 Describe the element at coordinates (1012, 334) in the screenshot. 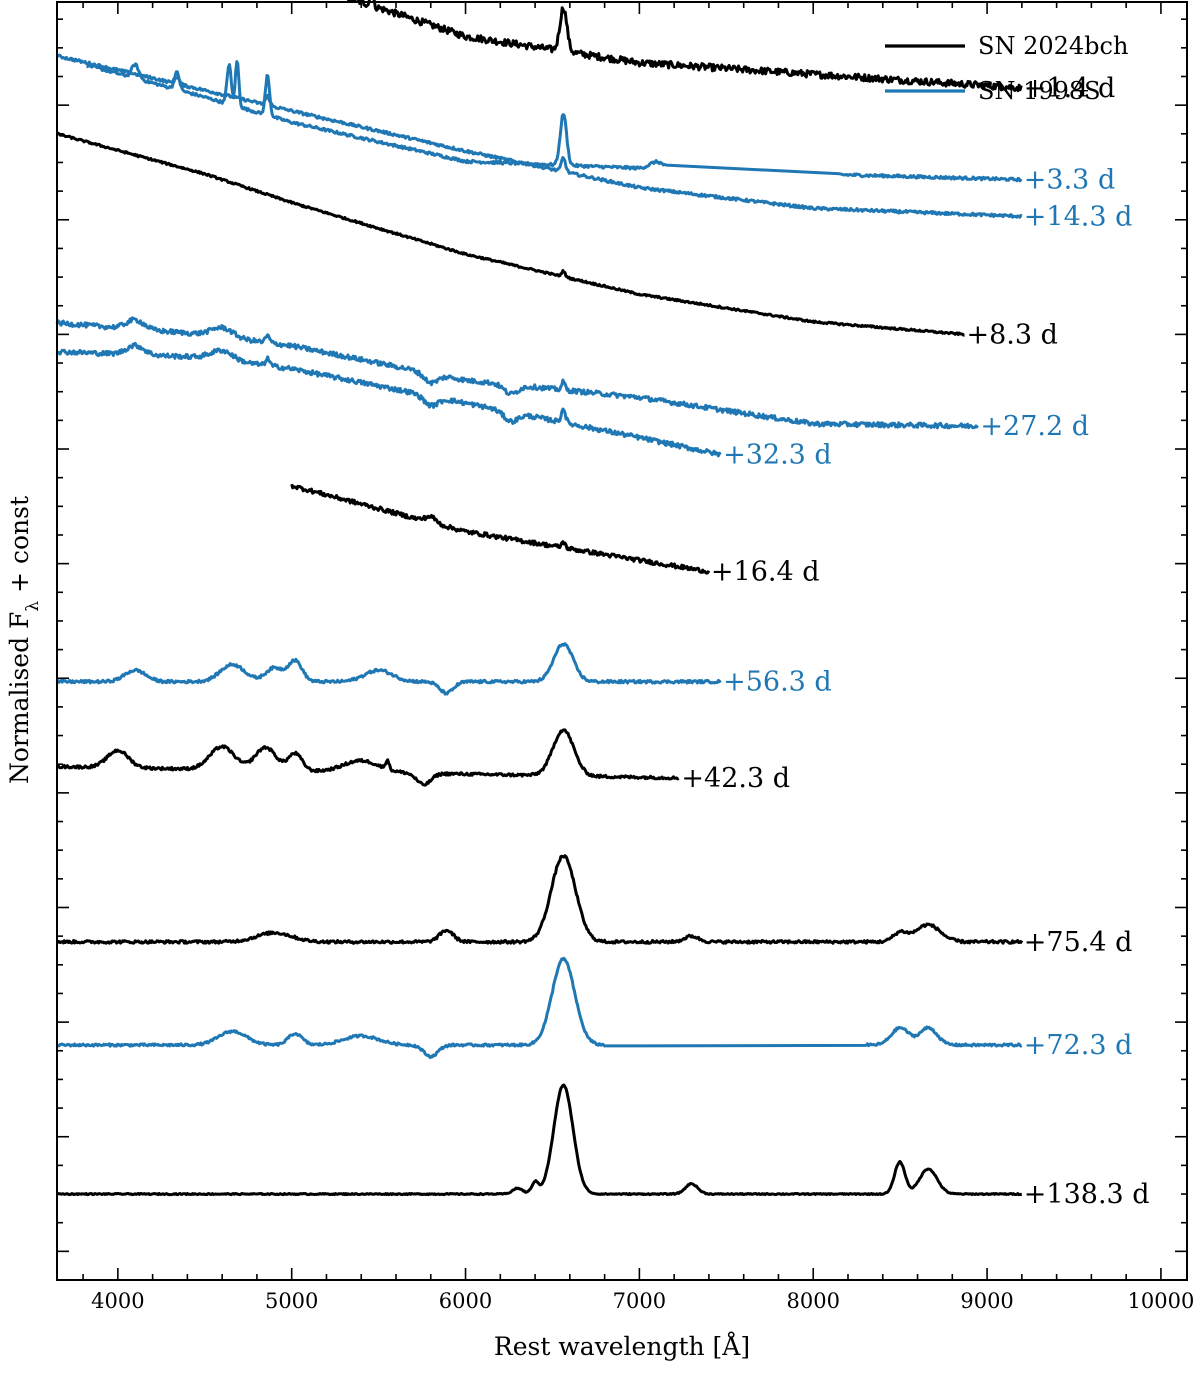

I see `epoch-label-sn2024bch-8-3: +8.3 d` at that location.